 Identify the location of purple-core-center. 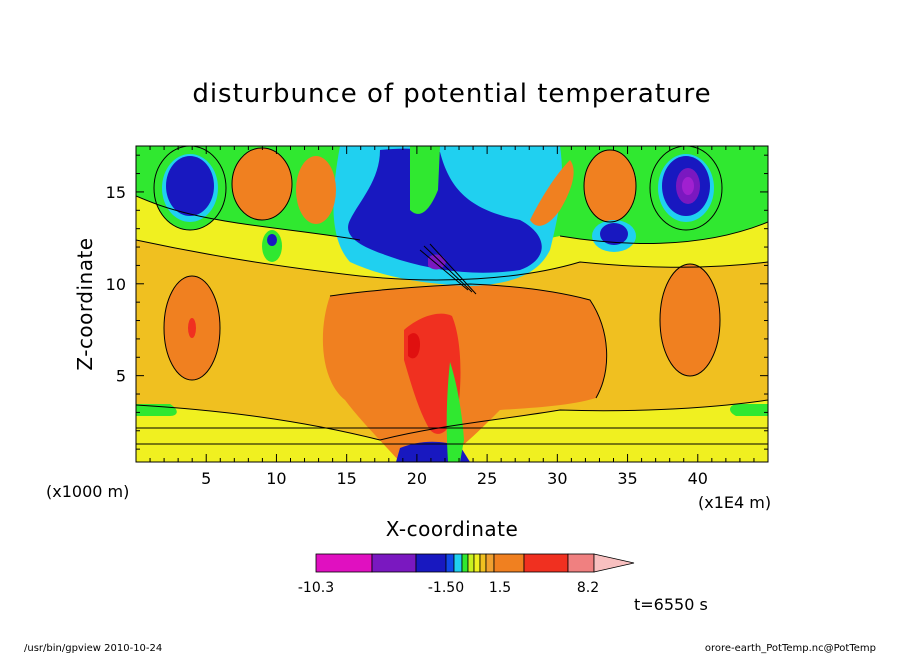
(437, 262).